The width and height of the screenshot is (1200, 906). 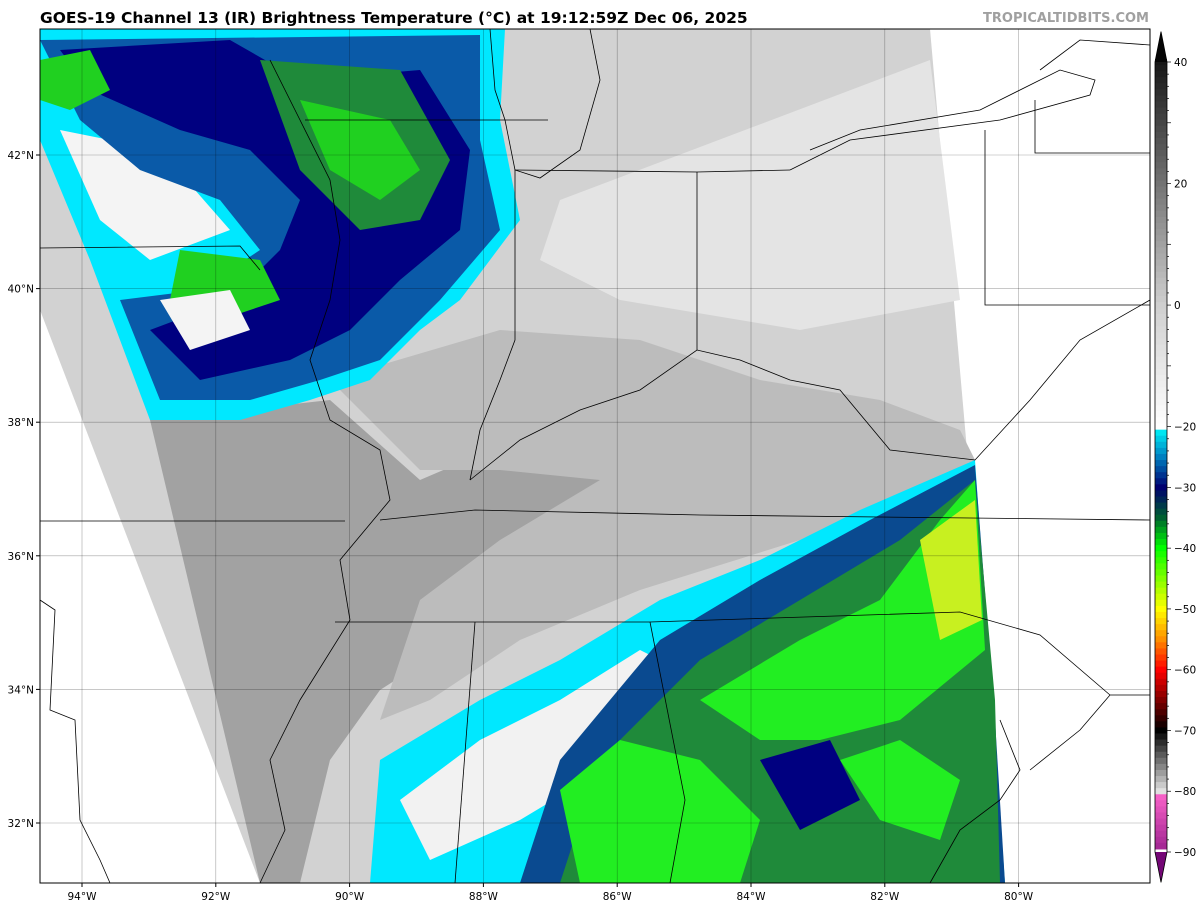 I want to click on lake-michigan-shore, so click(x=545, y=103).